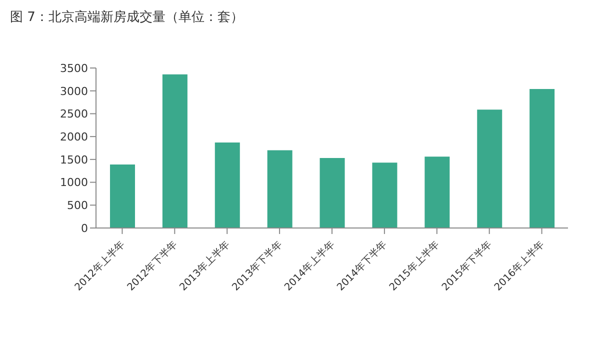 The image size is (602, 351). Describe the element at coordinates (74, 91) in the screenshot. I see `y-tick-label: 3000` at that location.